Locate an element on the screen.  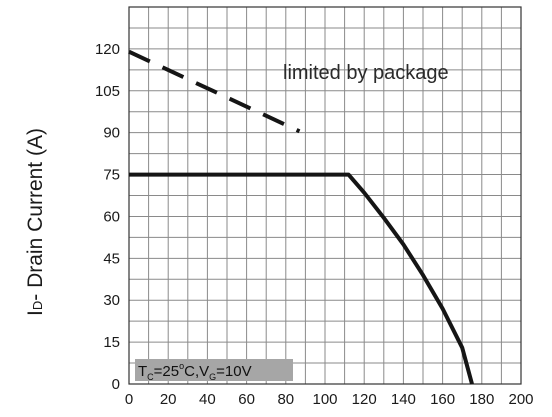
x-tick-label: 80 is located at coordinates (285, 399).